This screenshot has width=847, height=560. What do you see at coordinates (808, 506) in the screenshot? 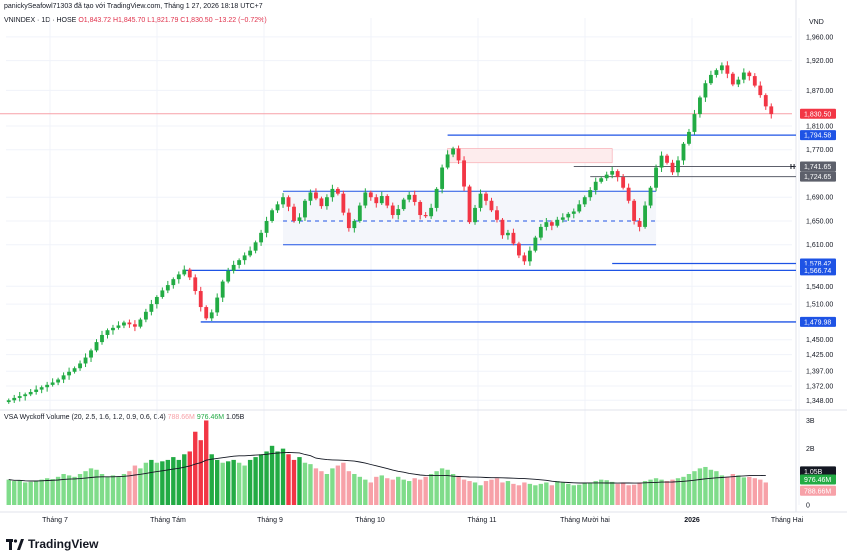
I see `volume-tick-label: 0` at bounding box center [808, 506].